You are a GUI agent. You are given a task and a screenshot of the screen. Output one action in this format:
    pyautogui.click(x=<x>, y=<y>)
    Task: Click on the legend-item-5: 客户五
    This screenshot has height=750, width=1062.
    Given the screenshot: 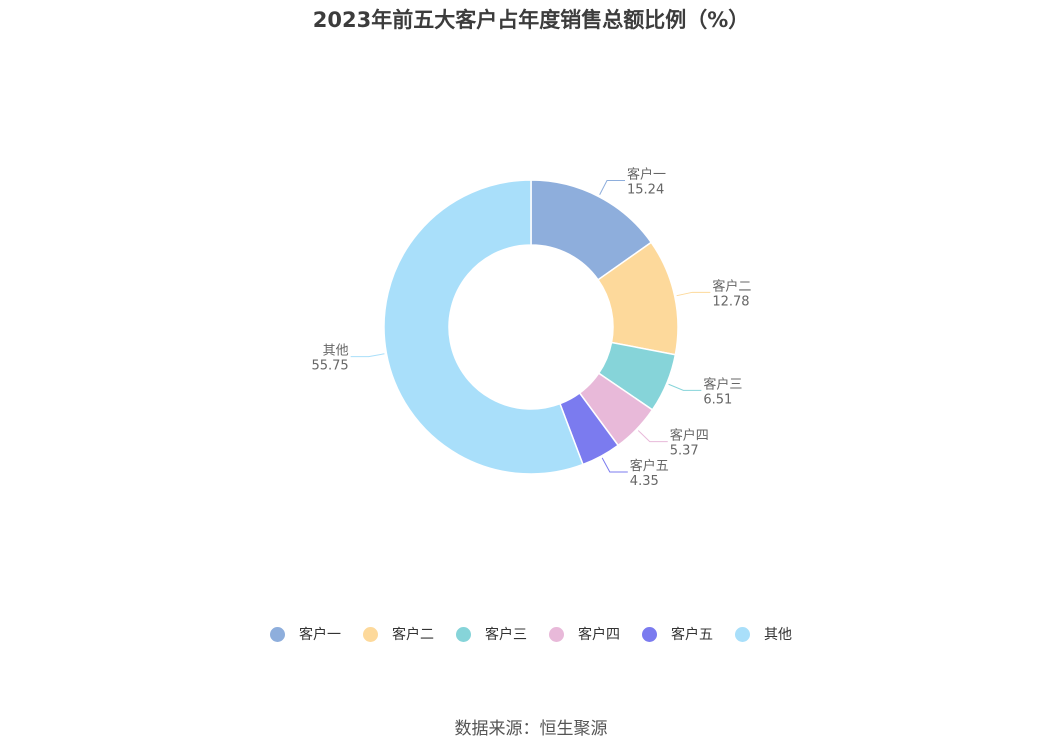 What is the action you would take?
    pyautogui.click(x=677, y=634)
    